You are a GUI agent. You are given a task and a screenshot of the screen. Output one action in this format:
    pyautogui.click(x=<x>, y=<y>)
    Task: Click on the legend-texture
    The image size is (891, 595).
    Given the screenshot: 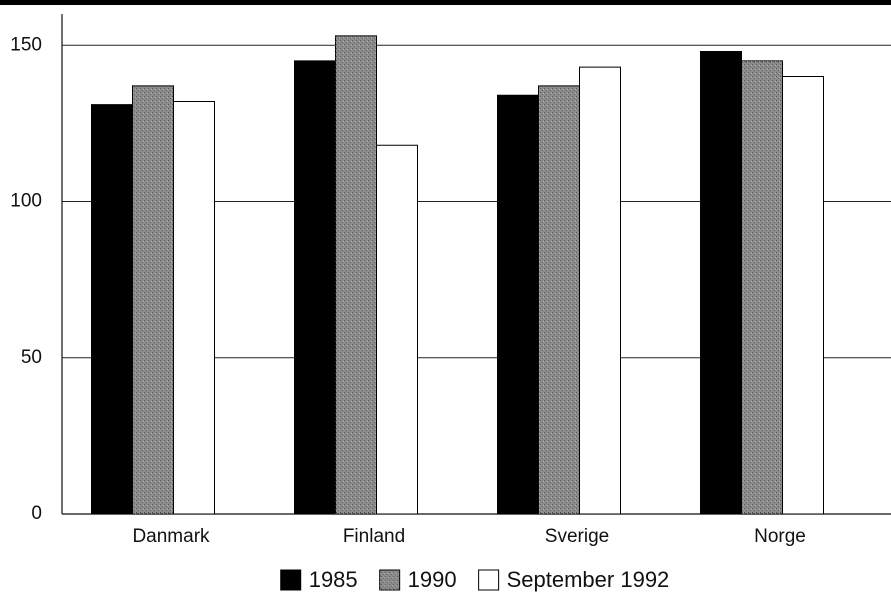 What is the action you would take?
    pyautogui.click(x=389, y=580)
    